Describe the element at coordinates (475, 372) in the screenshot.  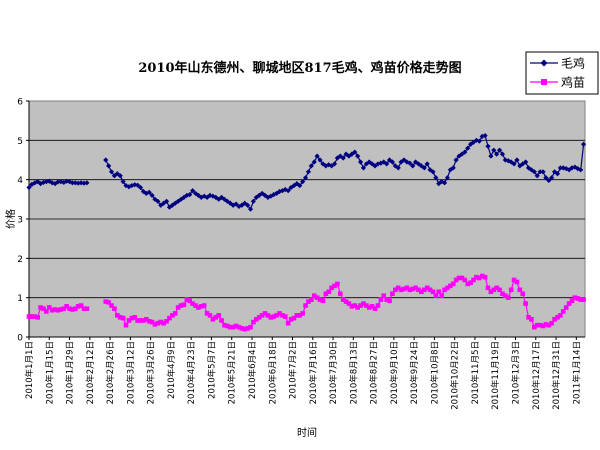
I see `x-tick-label: 2010年11月5日` at that location.